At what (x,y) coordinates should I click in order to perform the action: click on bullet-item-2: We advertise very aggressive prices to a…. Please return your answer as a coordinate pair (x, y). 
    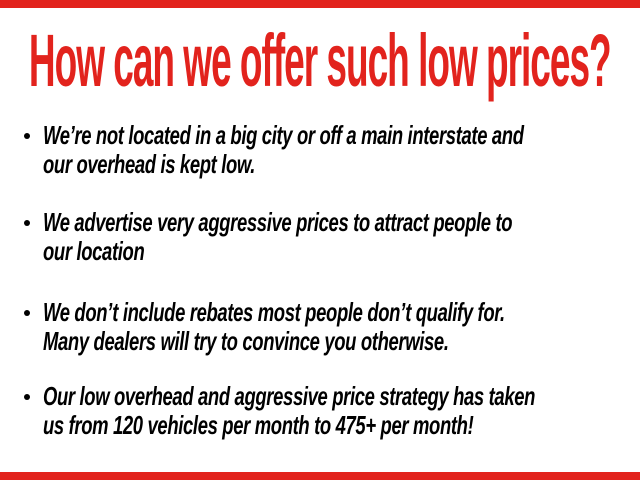
    Looking at the image, I should click on (332, 237).